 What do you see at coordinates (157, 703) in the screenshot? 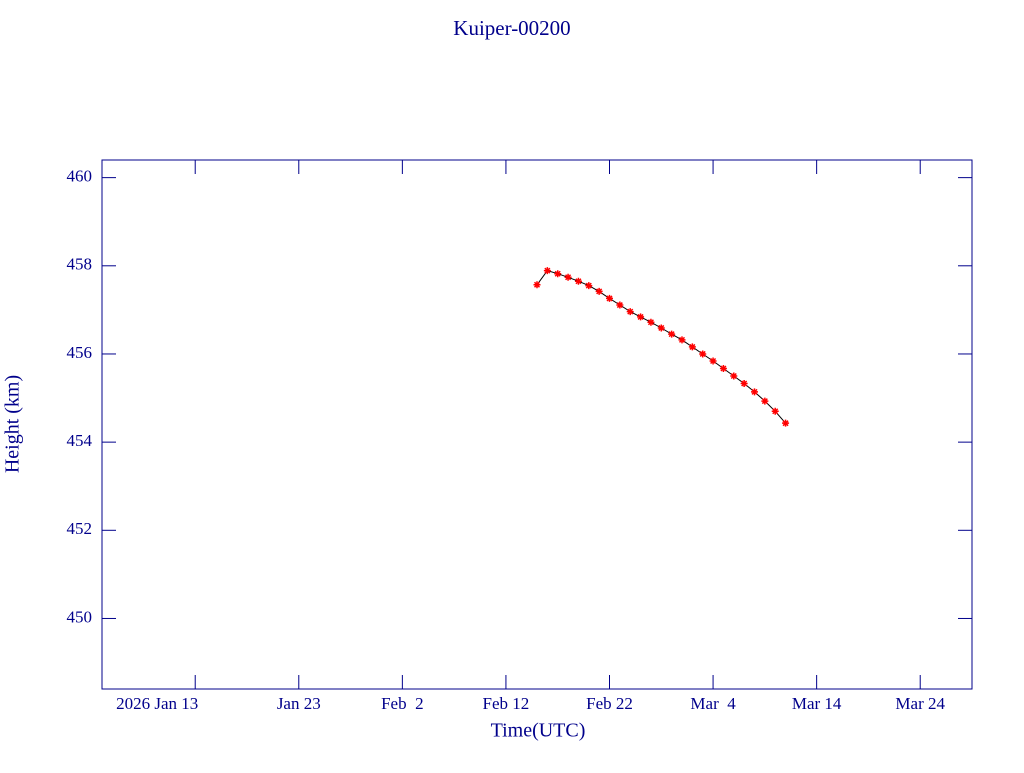
I see `x-tick-label: 2026 Jan 13` at bounding box center [157, 703].